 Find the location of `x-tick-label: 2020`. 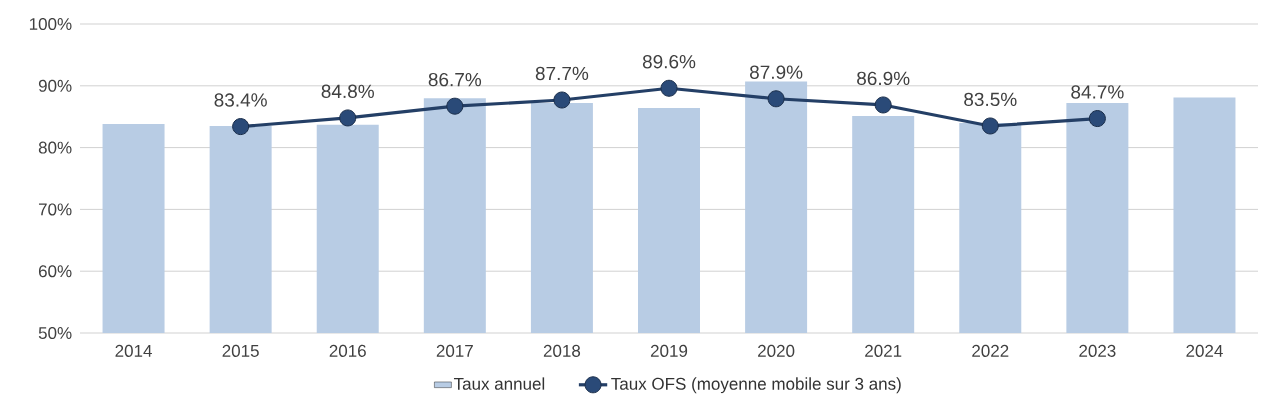

x-tick-label: 2020 is located at coordinates (776, 350).